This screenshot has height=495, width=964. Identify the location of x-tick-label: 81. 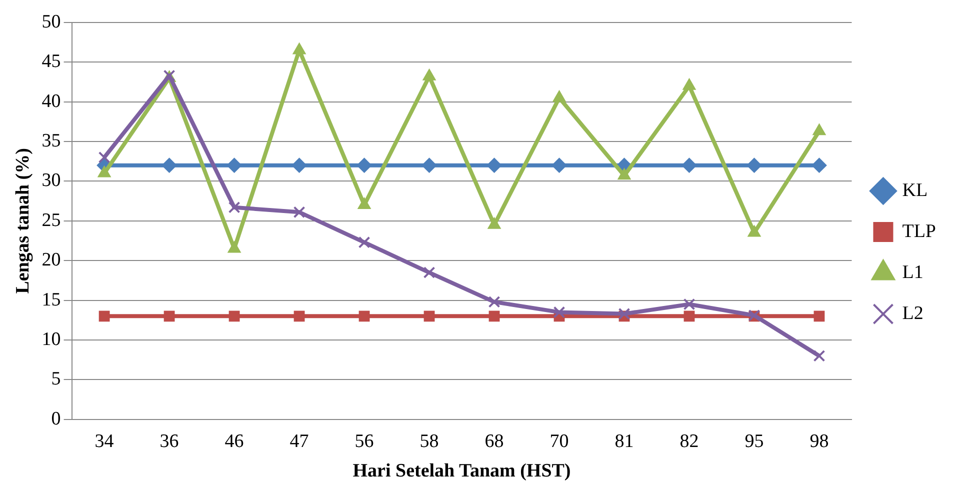
(624, 441).